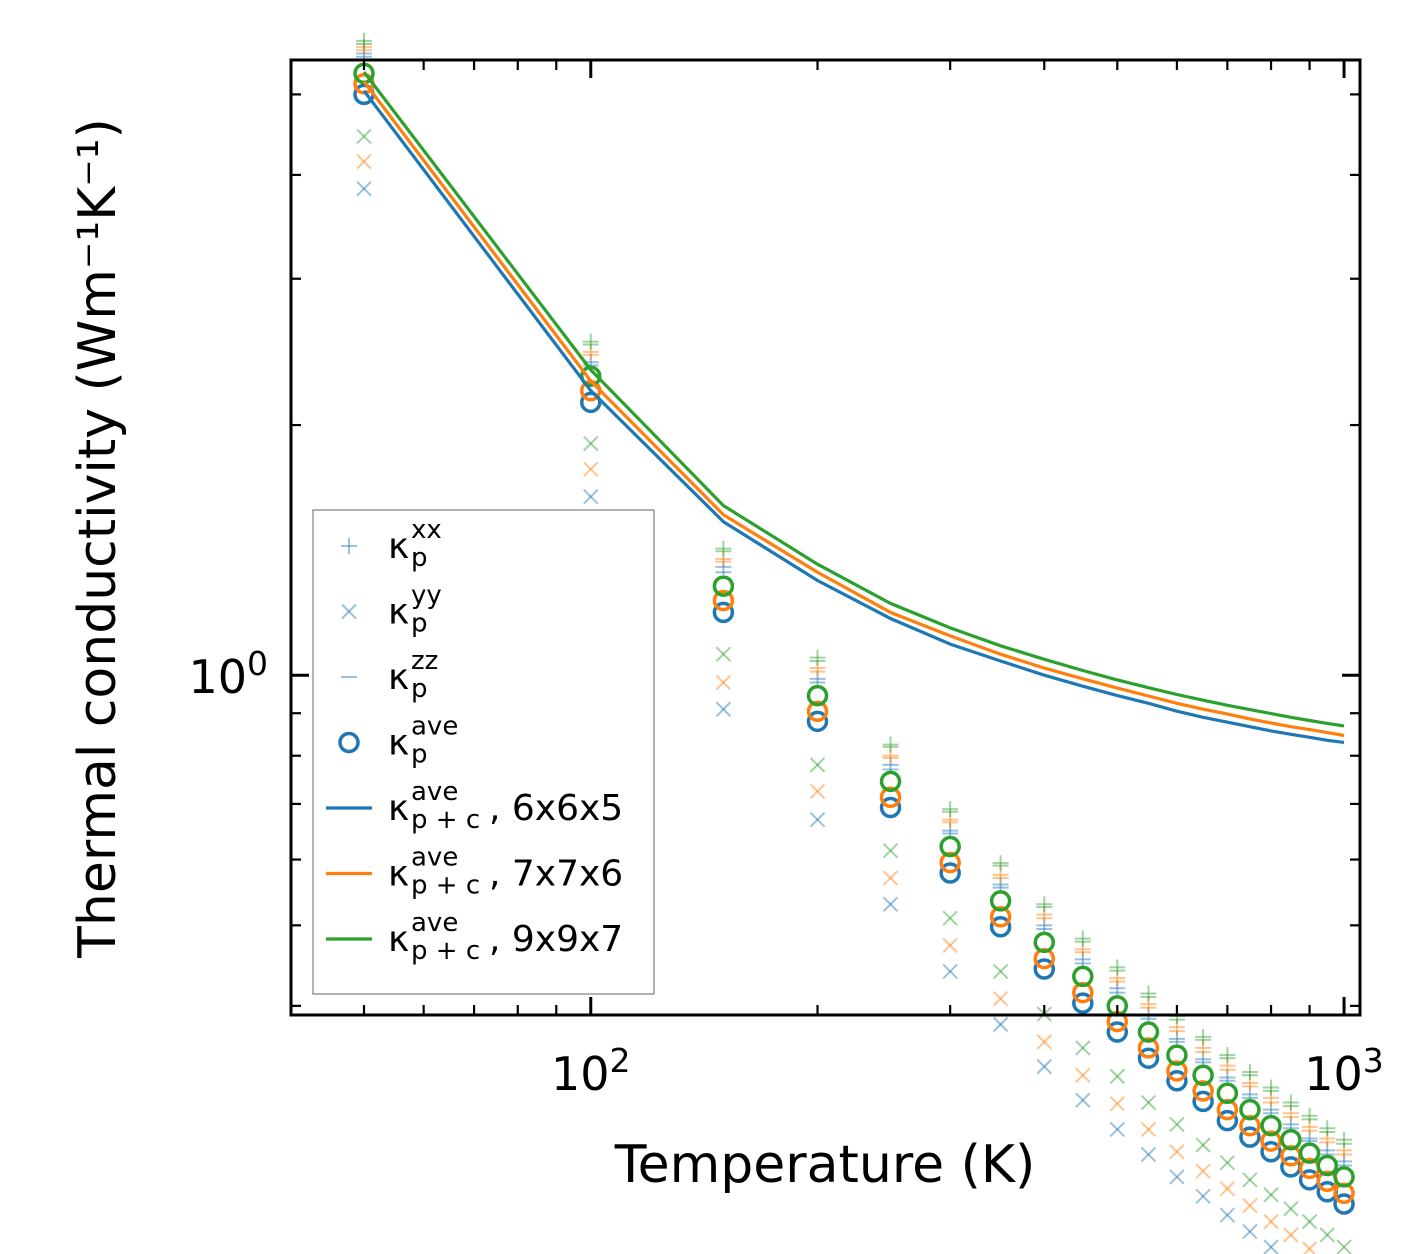 This screenshot has width=1421, height=1254. I want to click on kyy-point-7x7x6-750-b, so click(1250, 1205).